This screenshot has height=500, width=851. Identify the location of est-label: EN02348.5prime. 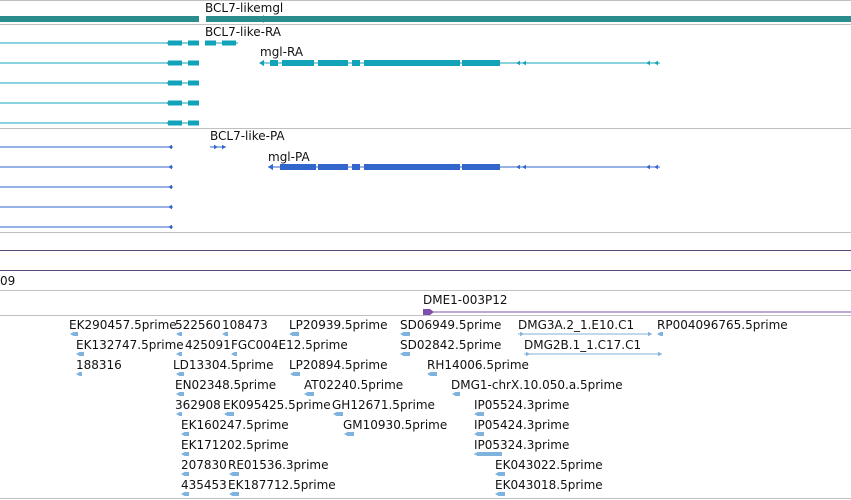
(226, 385).